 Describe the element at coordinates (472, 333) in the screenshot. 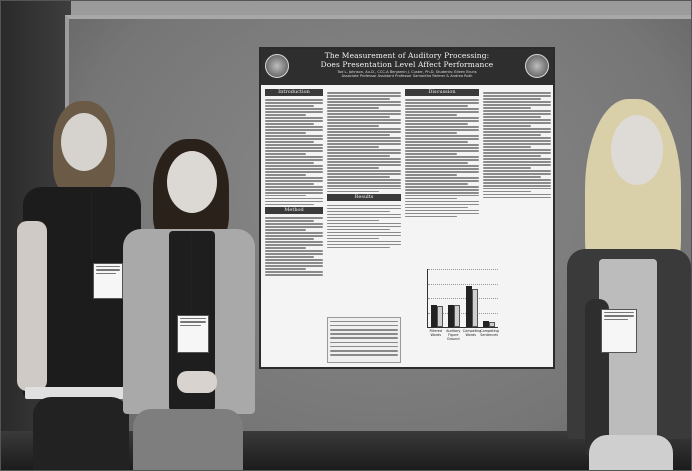

I see `chart-category-label: Competing Words` at that location.